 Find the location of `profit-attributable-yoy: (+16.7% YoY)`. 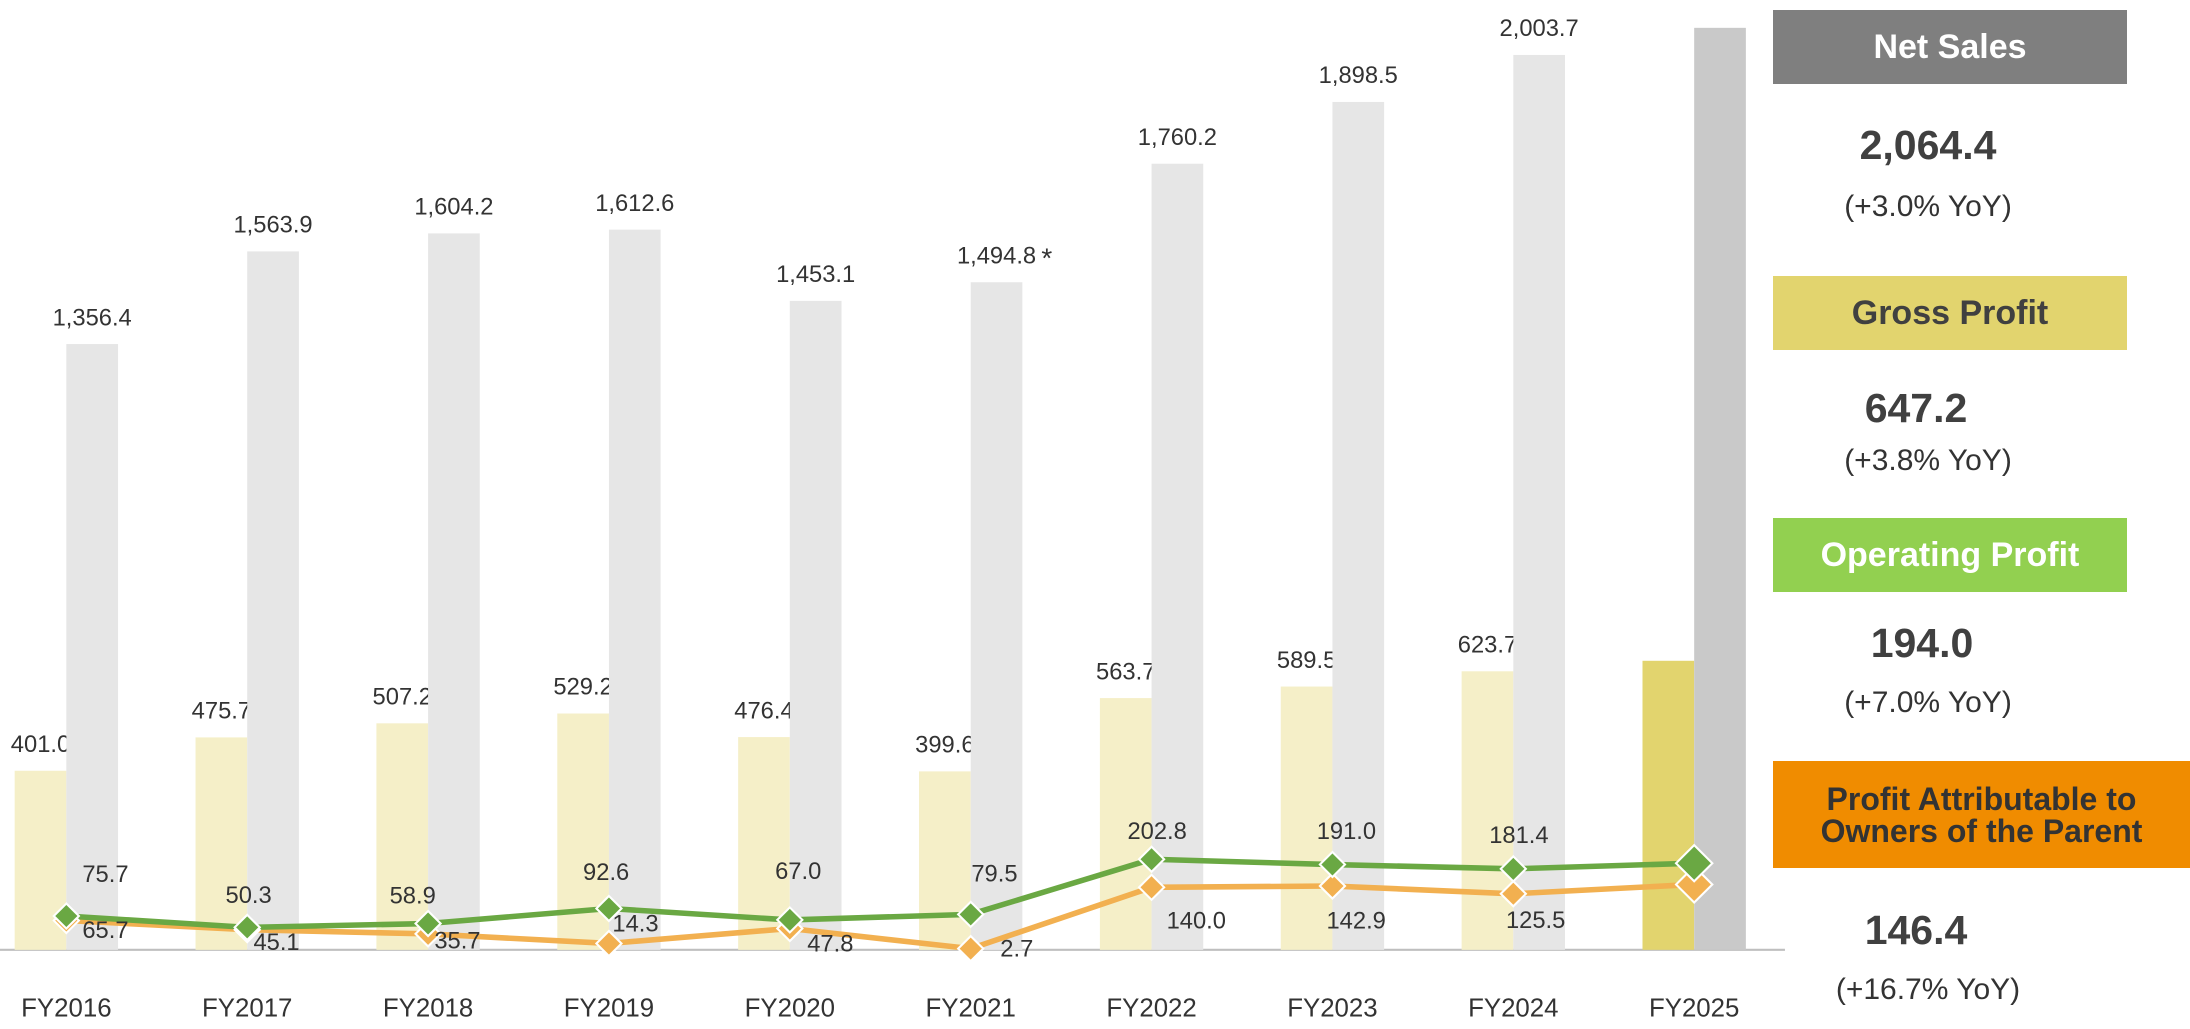

profit-attributable-yoy: (+16.7% YoY) is located at coordinates (1928, 989).